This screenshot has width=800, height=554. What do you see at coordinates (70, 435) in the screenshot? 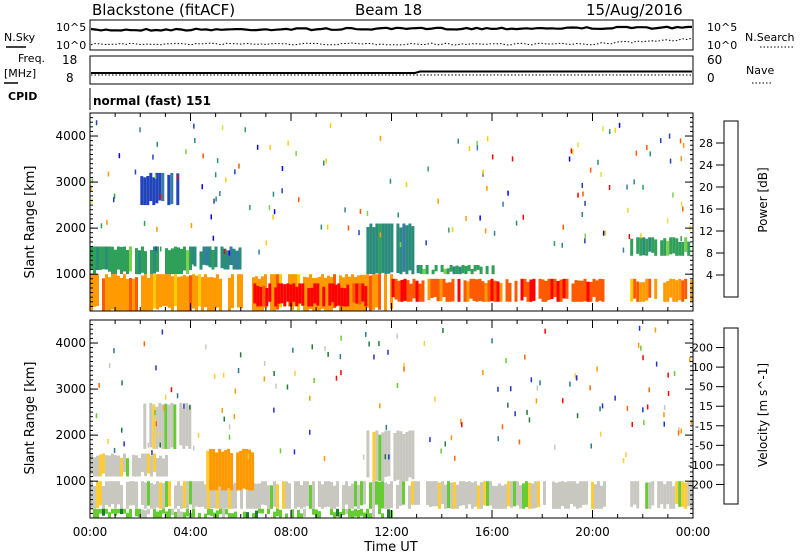
I see `y-tick-label: 2000` at bounding box center [70, 435].